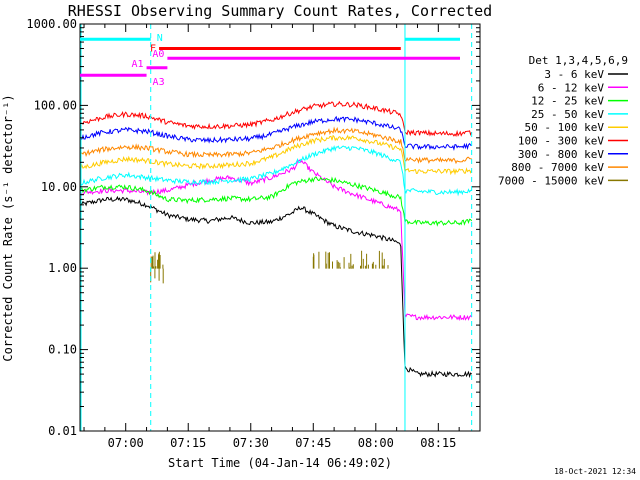  Describe the element at coordinates (153, 49) in the screenshot. I see `annotation-label-f: F` at that location.